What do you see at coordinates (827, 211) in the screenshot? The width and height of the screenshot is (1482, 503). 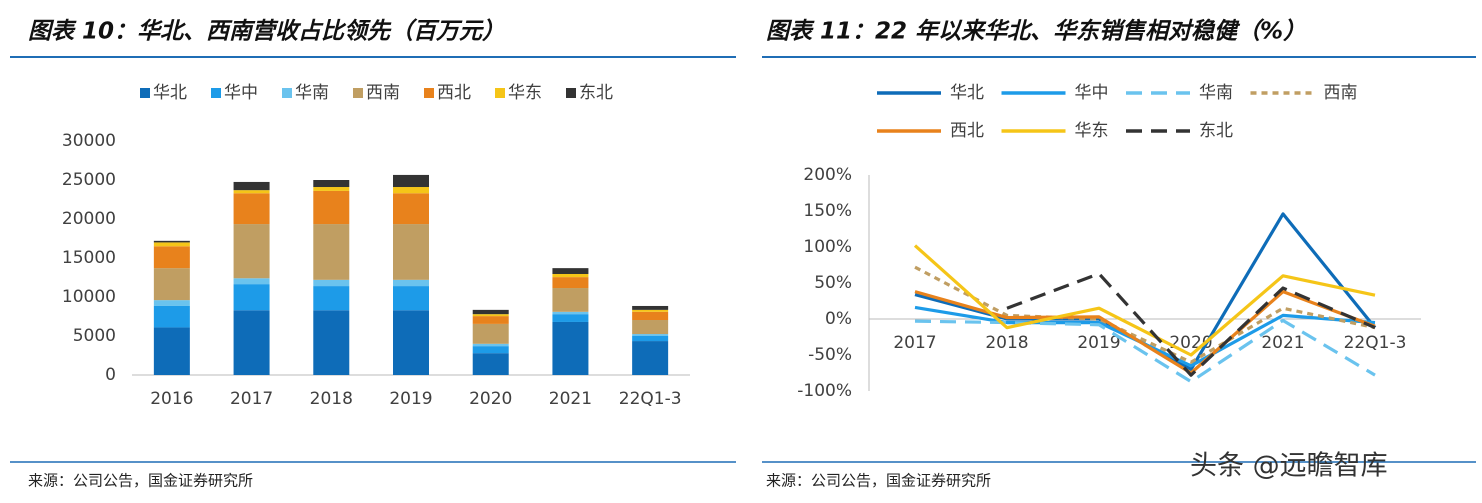 I see `y-tick-label: 150%` at bounding box center [827, 211].